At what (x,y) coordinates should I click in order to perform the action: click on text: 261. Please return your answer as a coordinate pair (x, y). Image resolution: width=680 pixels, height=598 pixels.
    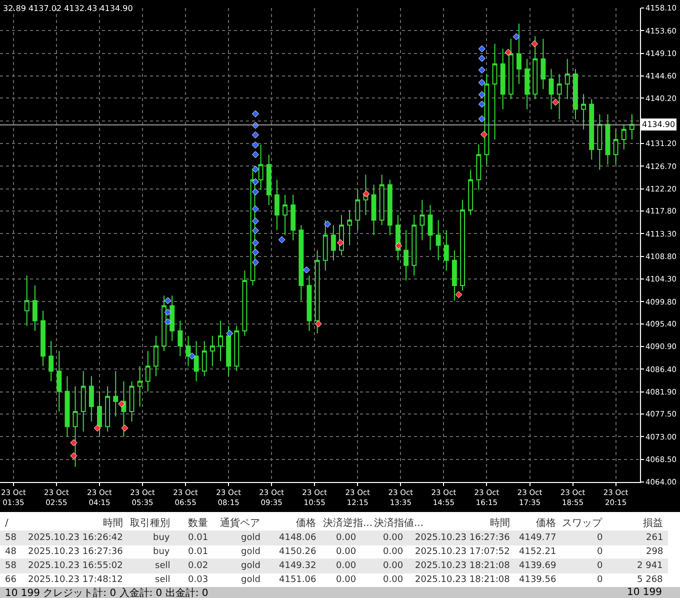
    Looking at the image, I should click on (655, 538).